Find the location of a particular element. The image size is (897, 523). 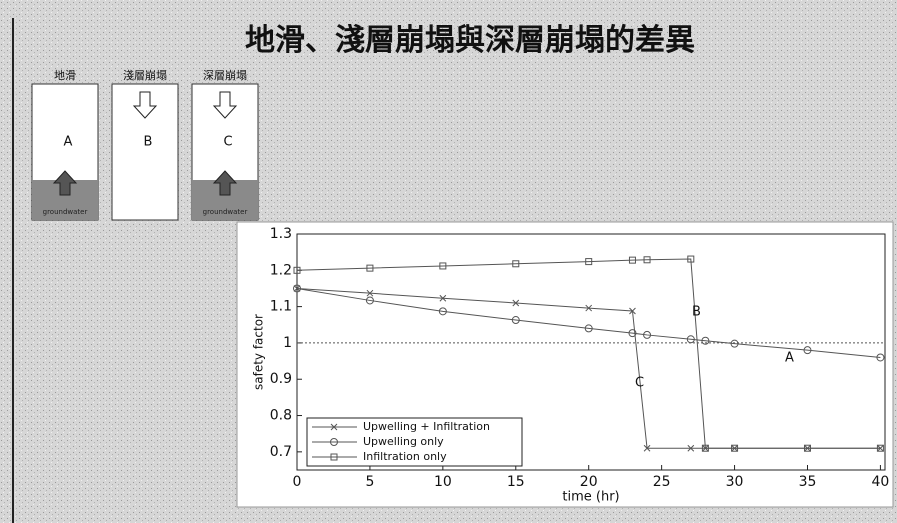

x-axis-label: time (hr) is located at coordinates (590, 497).